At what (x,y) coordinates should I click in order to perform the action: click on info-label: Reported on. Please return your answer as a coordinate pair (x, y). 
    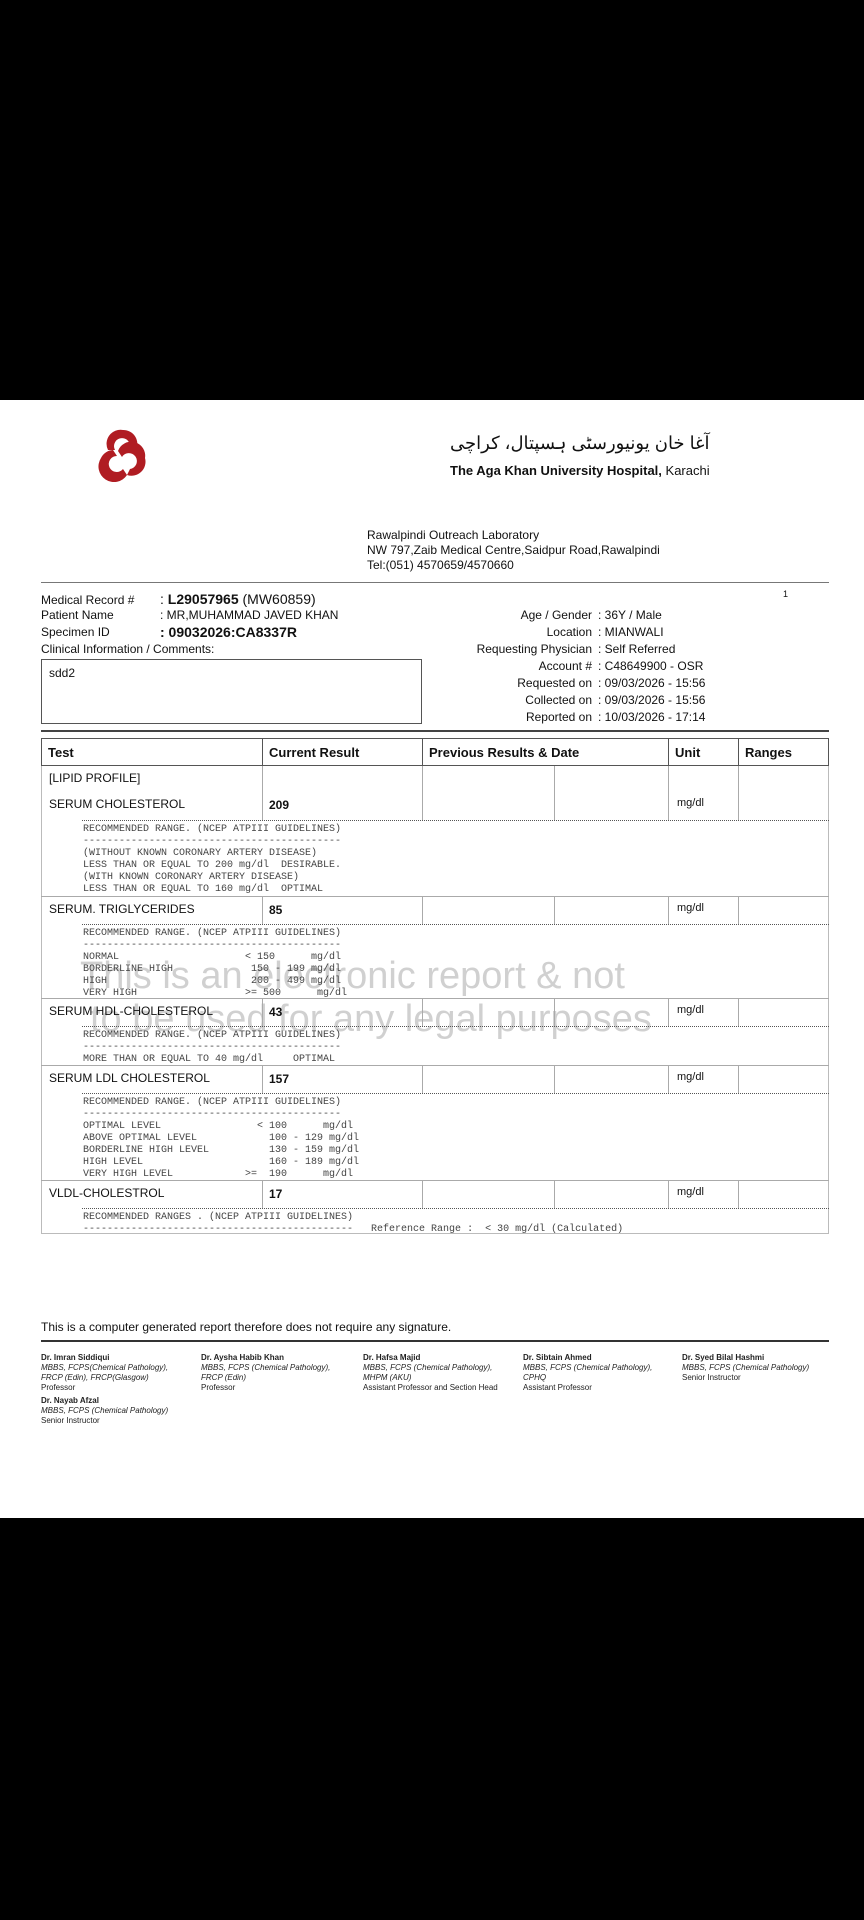
    Looking at the image, I should click on (558, 717).